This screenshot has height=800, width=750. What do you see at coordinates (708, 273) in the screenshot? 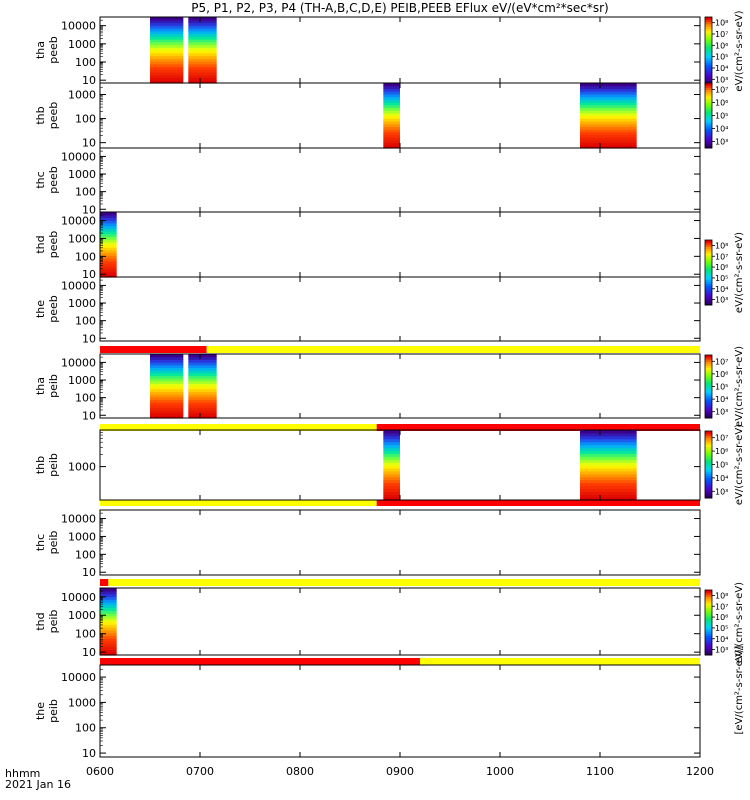
I see `thd-peeb-colorbar` at bounding box center [708, 273].